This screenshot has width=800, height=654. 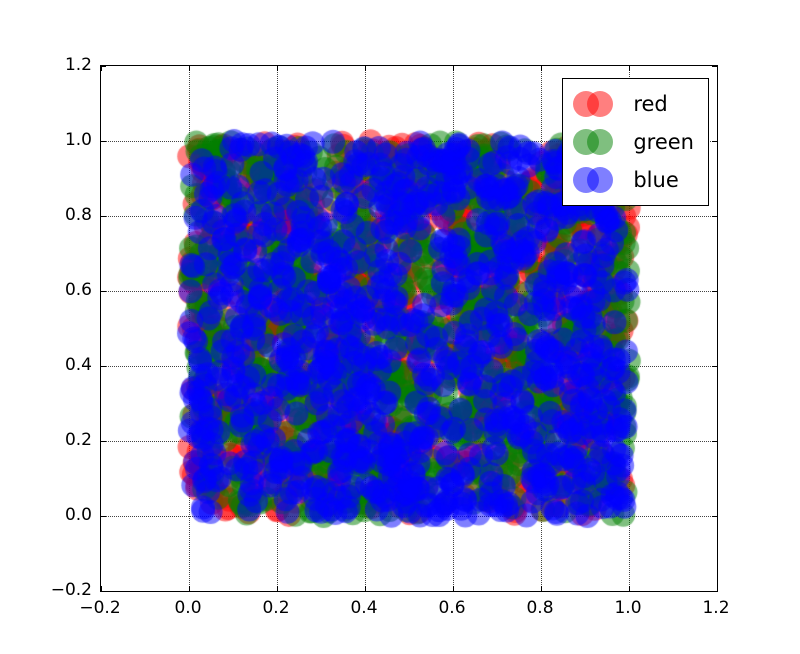 I want to click on legend-swatch-red, so click(x=595, y=104).